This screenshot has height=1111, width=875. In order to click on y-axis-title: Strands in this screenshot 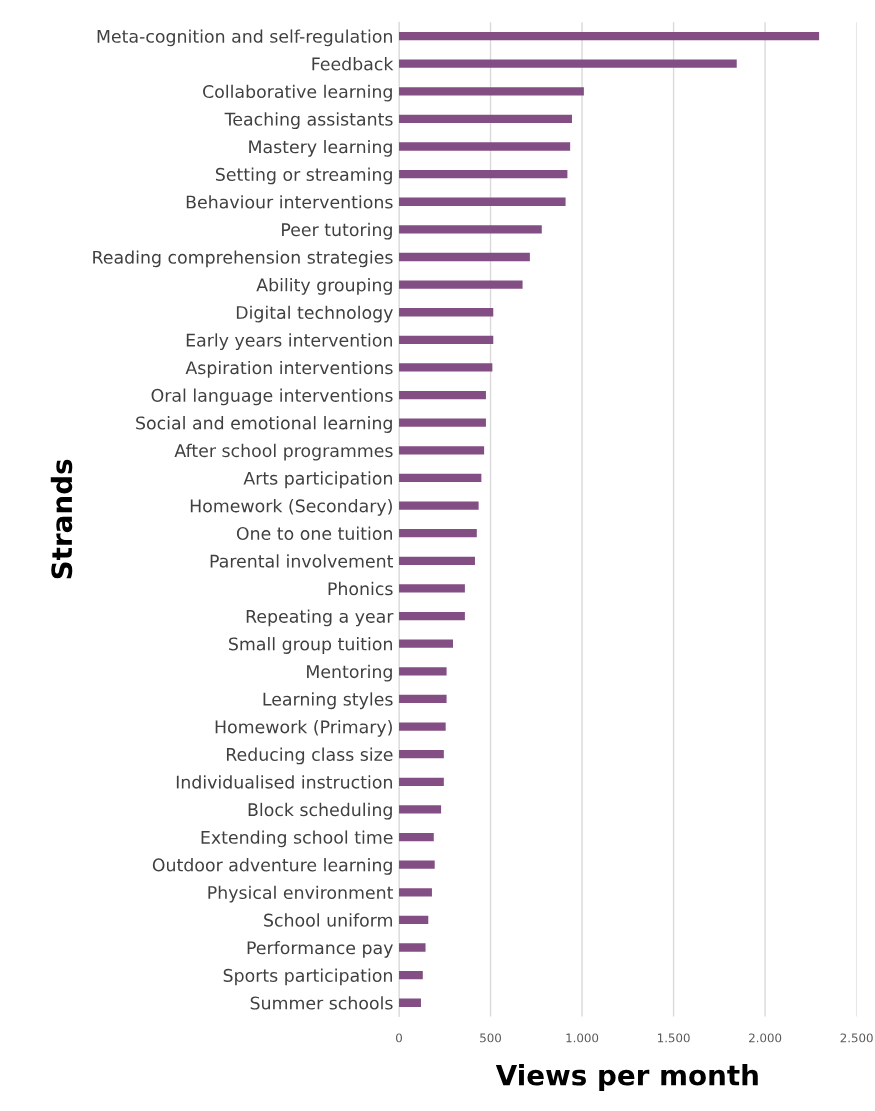, I will do `click(61, 519)`.